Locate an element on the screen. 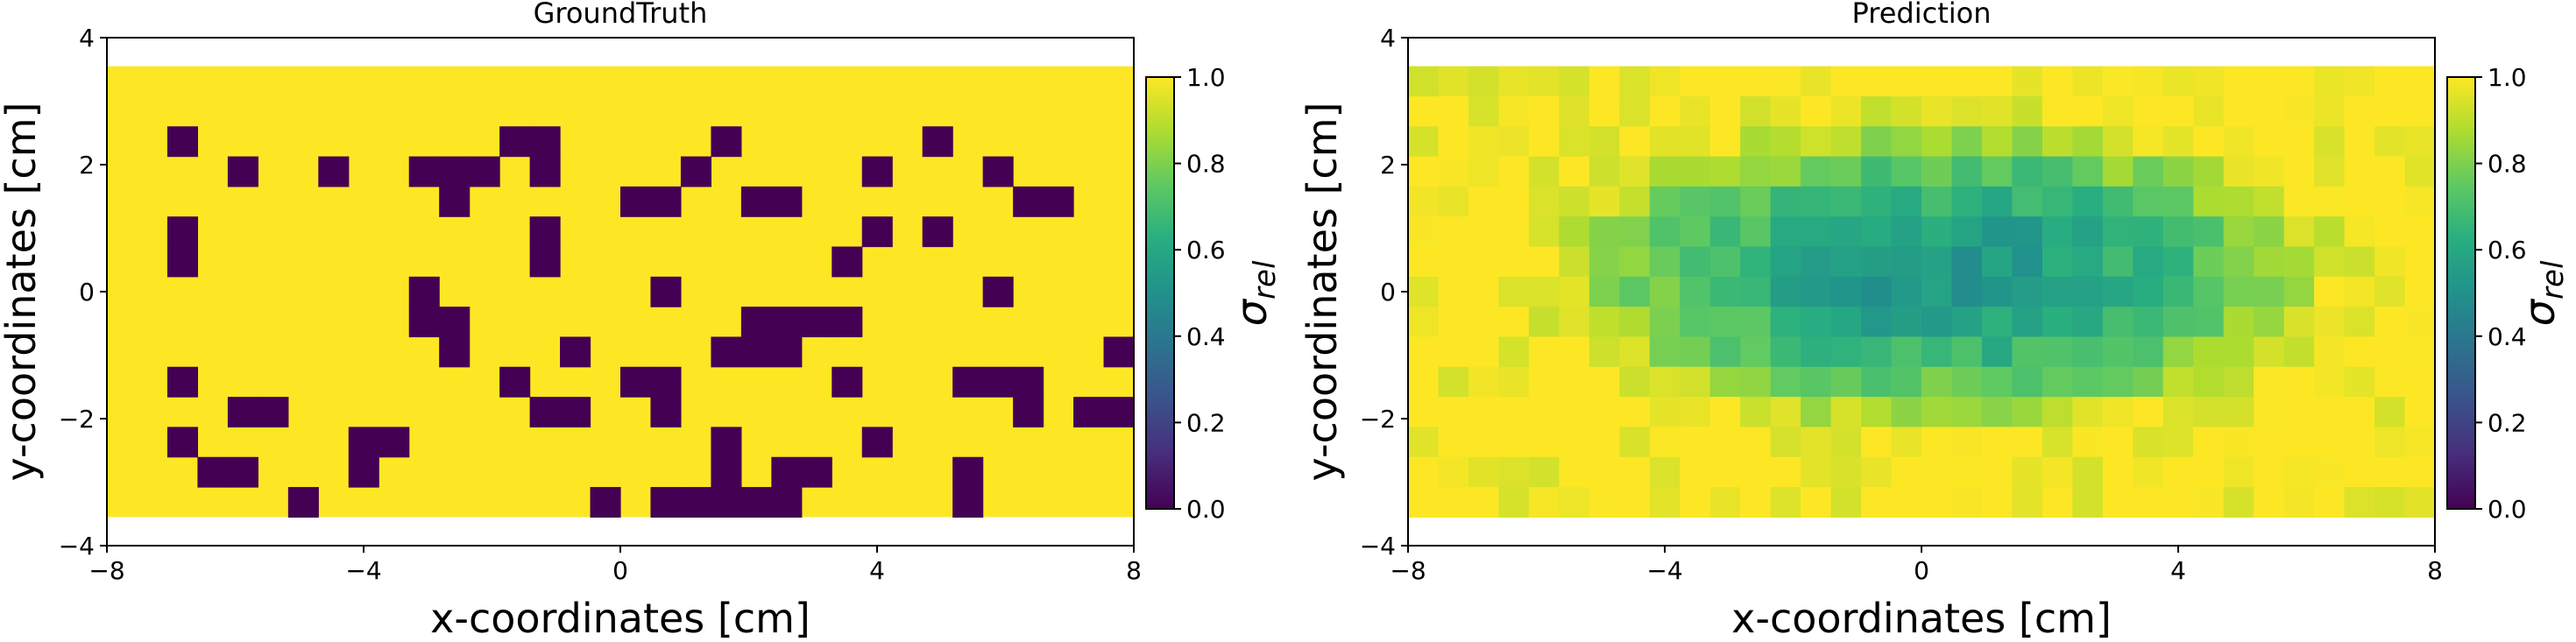  x-tick-label: 0 is located at coordinates (1921, 570).